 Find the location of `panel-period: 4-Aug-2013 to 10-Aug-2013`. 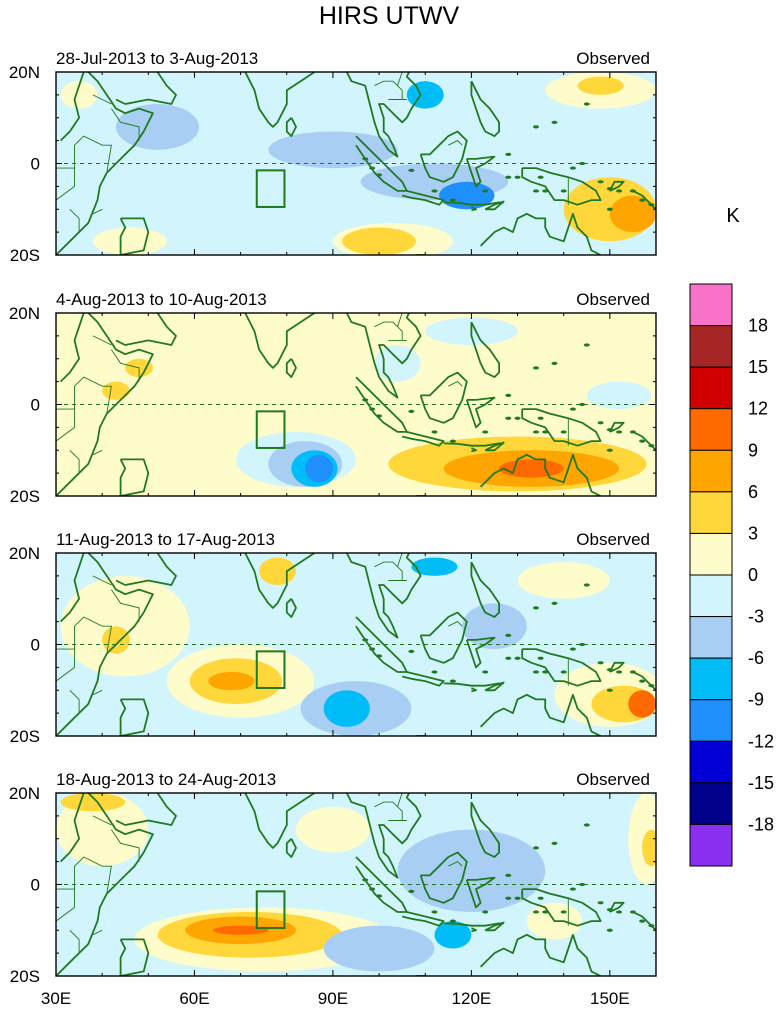

panel-period: 4-Aug-2013 to 10-Aug-2013 is located at coordinates (161, 299).